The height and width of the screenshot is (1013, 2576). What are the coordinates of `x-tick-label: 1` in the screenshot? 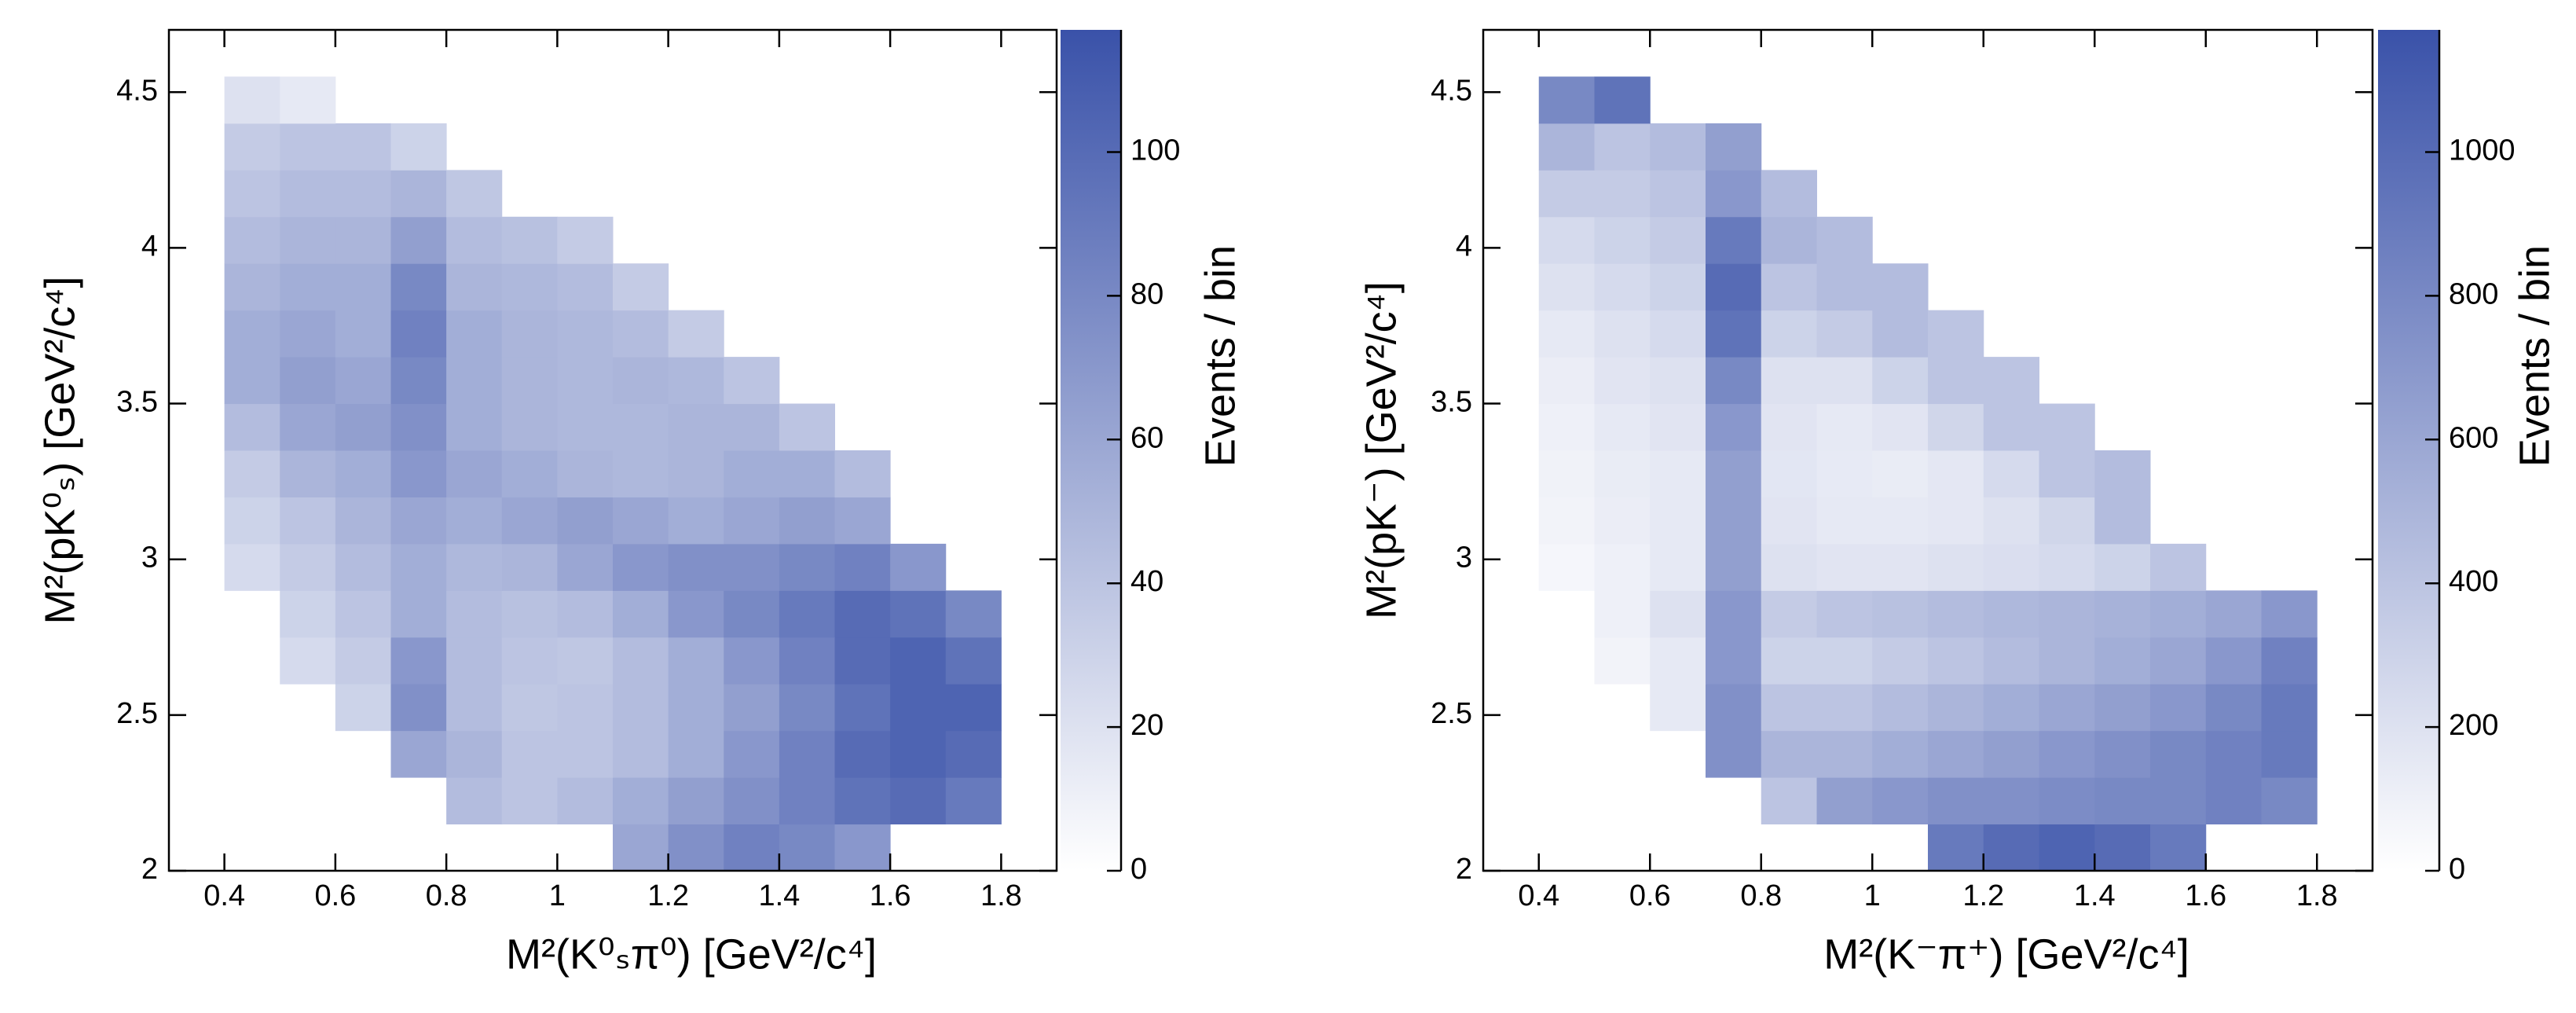 It's located at (557, 895).